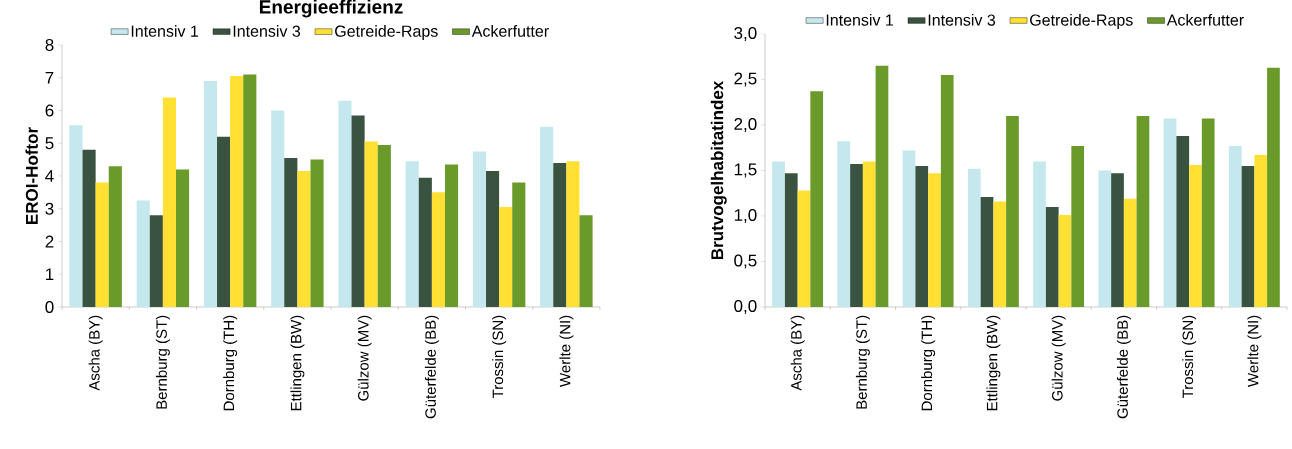 The height and width of the screenshot is (449, 1292). What do you see at coordinates (745, 79) in the screenshot?
I see `y-tick-label: 2,5` at bounding box center [745, 79].